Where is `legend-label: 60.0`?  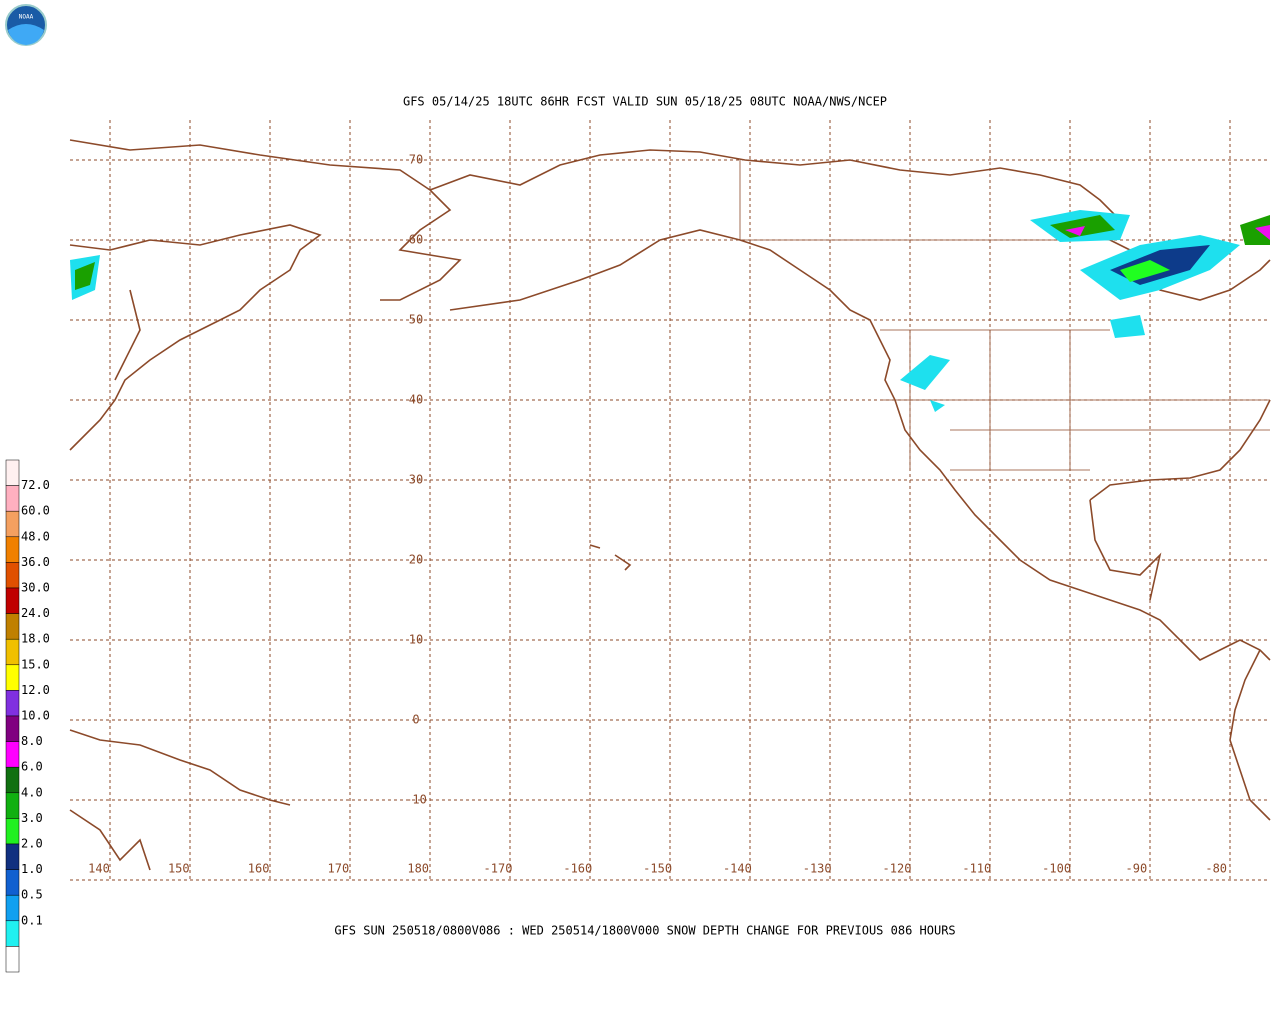 legend-label: 60.0 is located at coordinates (35, 511).